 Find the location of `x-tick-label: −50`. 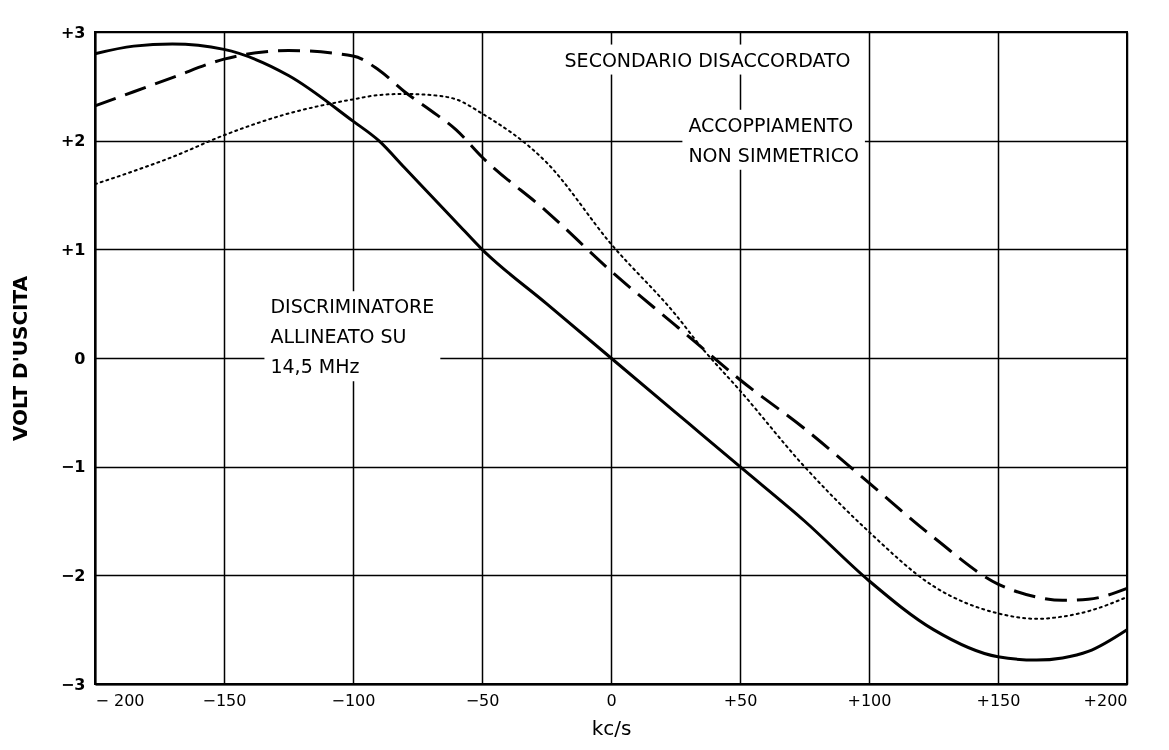

x-tick-label: −50 is located at coordinates (482, 700).